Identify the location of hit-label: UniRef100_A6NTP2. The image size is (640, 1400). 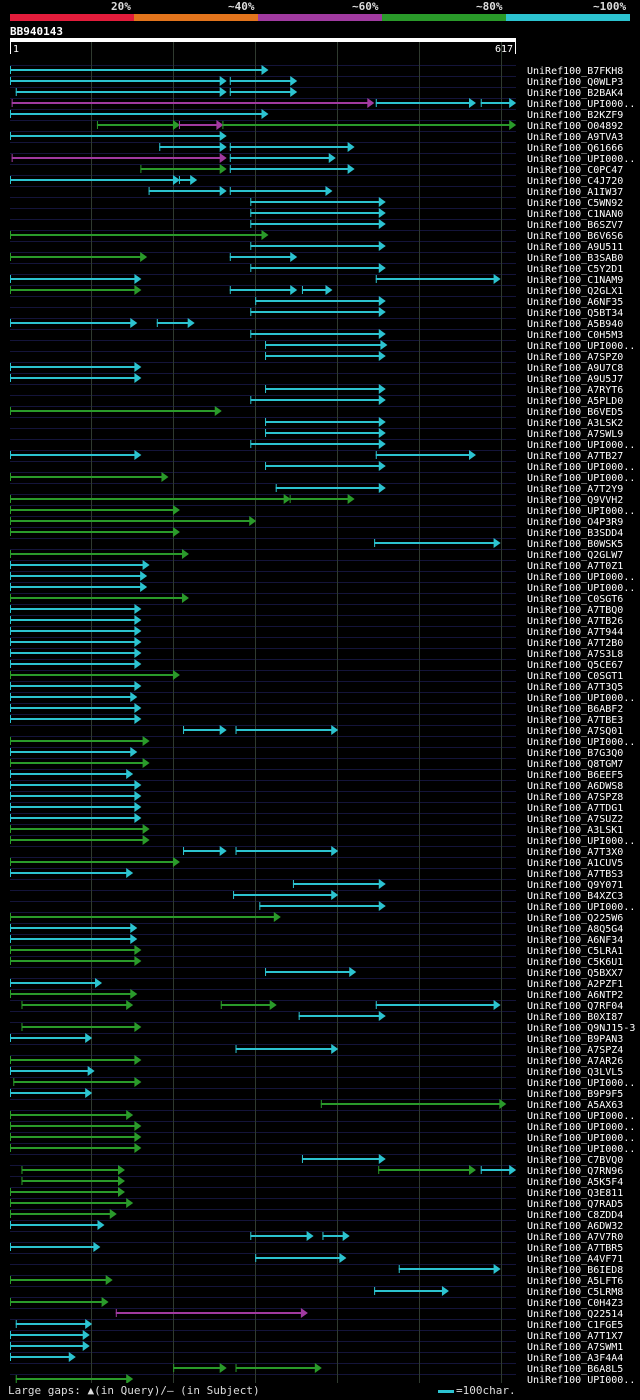
(575, 995).